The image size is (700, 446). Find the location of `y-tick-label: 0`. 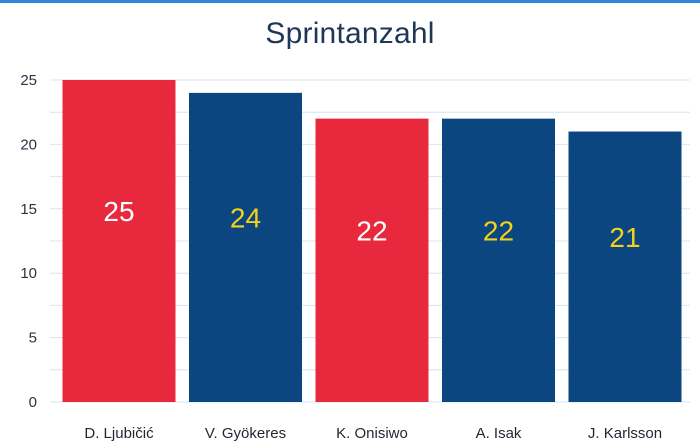

y-tick-label: 0 is located at coordinates (33, 402).